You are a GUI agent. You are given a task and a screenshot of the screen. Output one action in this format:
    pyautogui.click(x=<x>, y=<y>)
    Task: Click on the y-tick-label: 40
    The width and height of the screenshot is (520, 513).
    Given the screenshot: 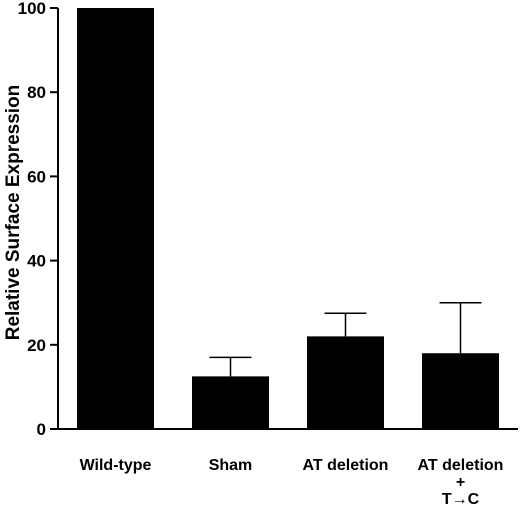 What is the action you would take?
    pyautogui.click(x=36, y=261)
    